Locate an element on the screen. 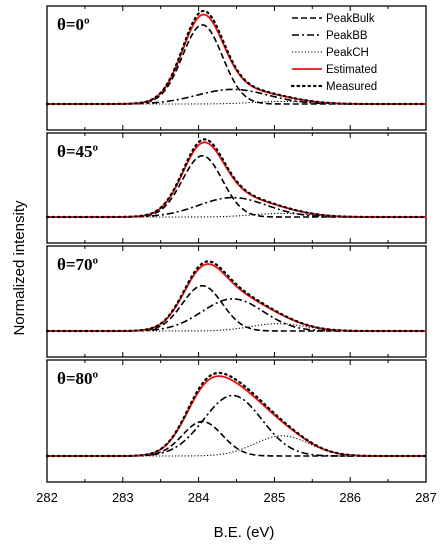 The width and height of the screenshot is (442, 550). legend: PeakBulk PeakBB PeakCH Estimated Measured is located at coordinates (333, 53).